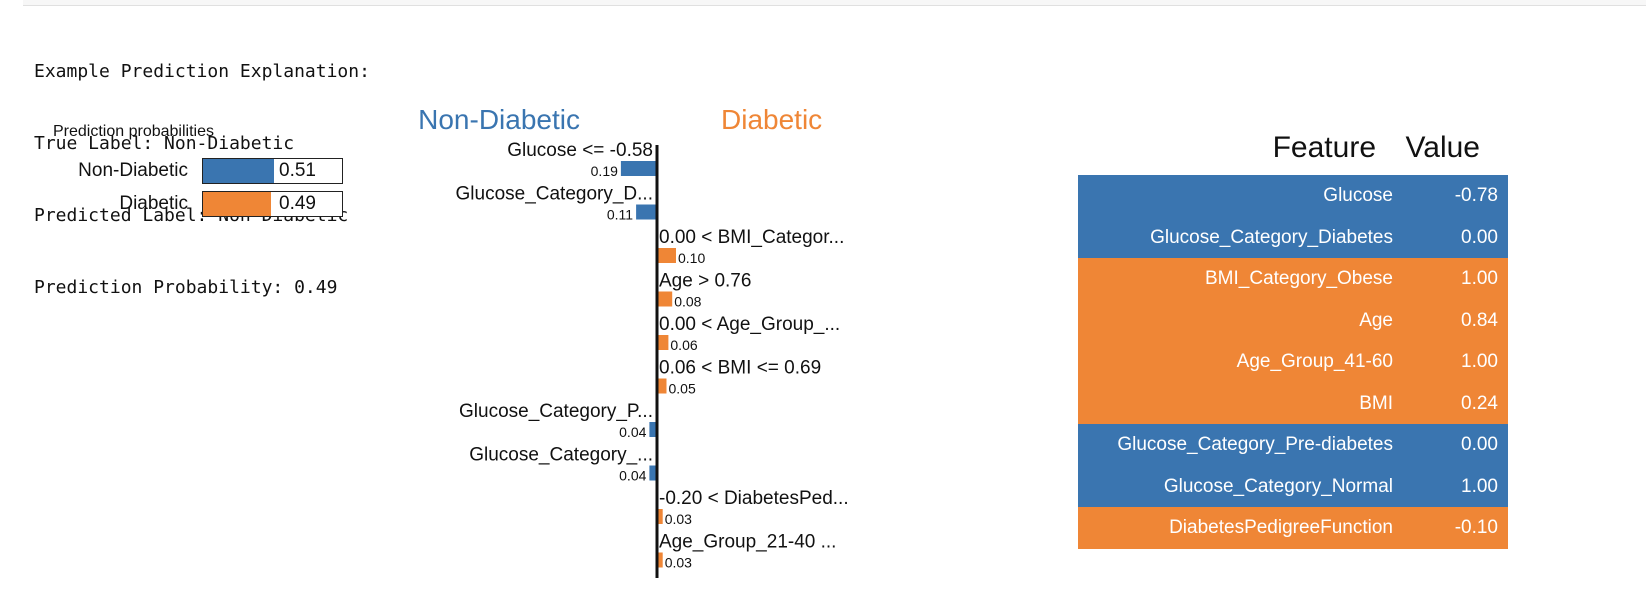 Image resolution: width=1646 pixels, height=596 pixels. What do you see at coordinates (1476, 195) in the screenshot?
I see `feature-value: -0.78` at bounding box center [1476, 195].